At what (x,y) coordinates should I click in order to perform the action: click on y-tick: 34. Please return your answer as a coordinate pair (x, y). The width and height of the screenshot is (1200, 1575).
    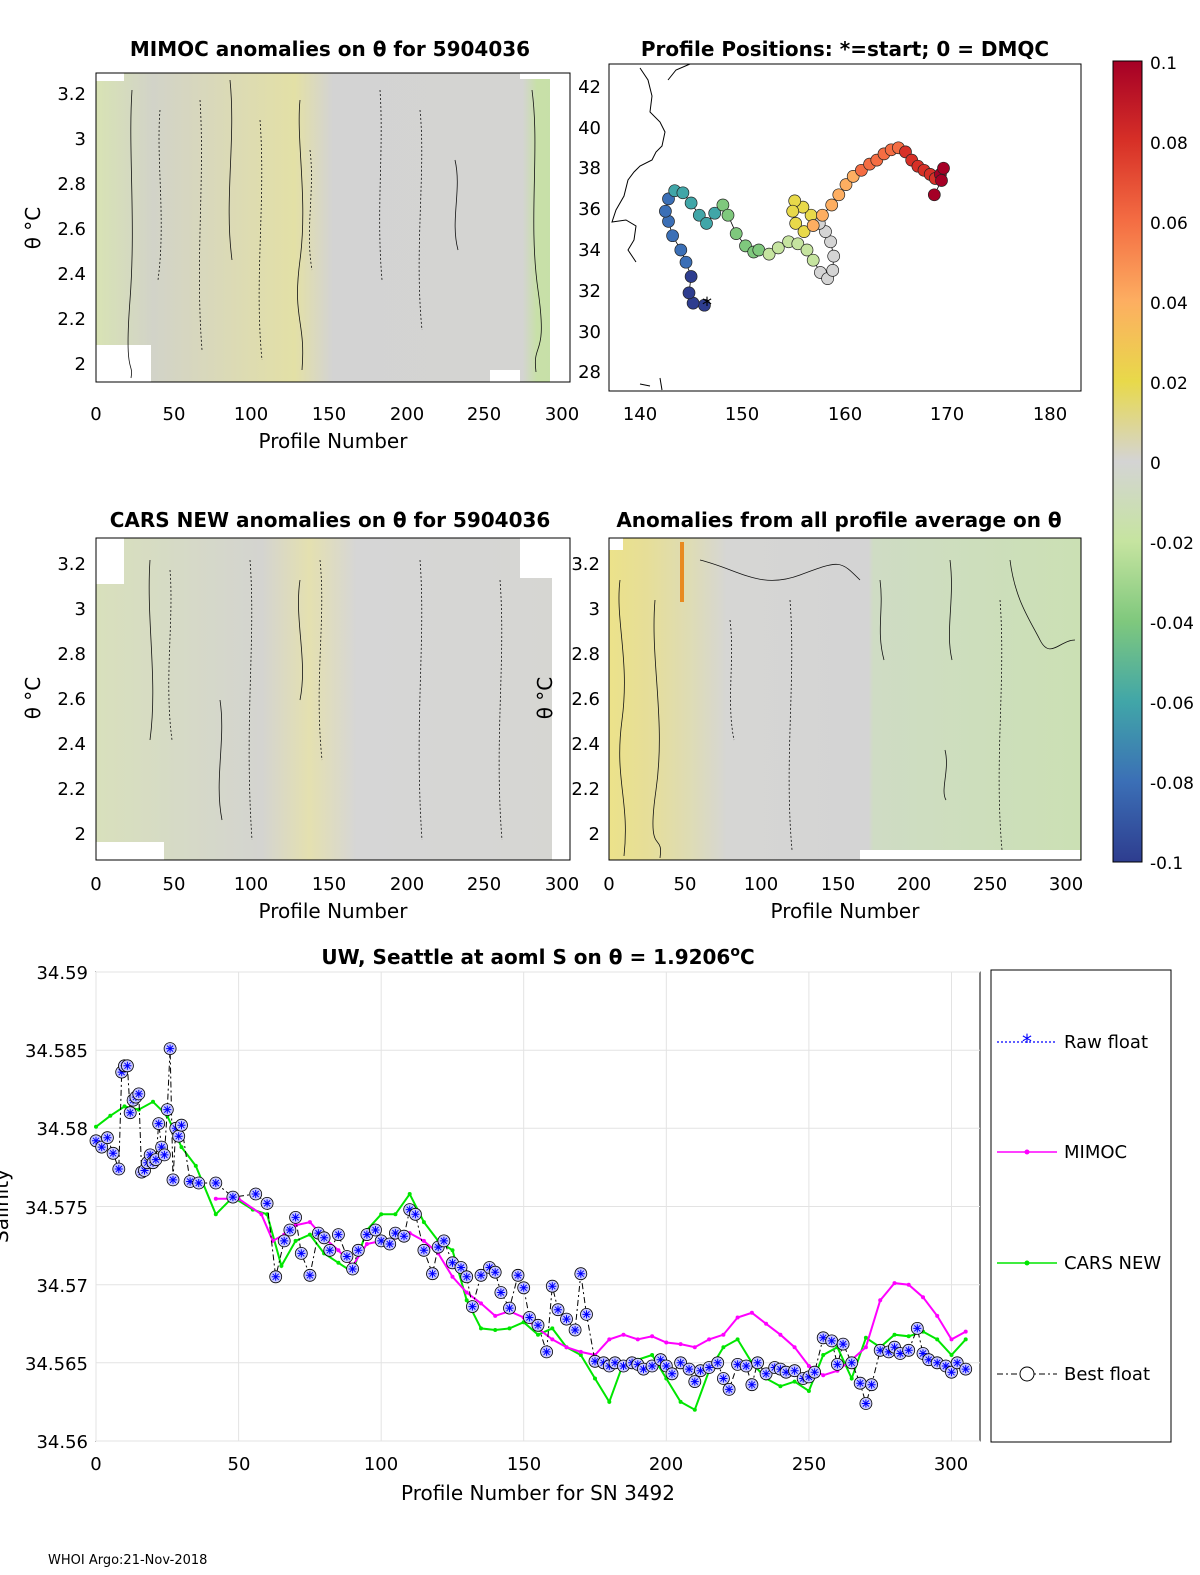
    Looking at the image, I should click on (589, 250).